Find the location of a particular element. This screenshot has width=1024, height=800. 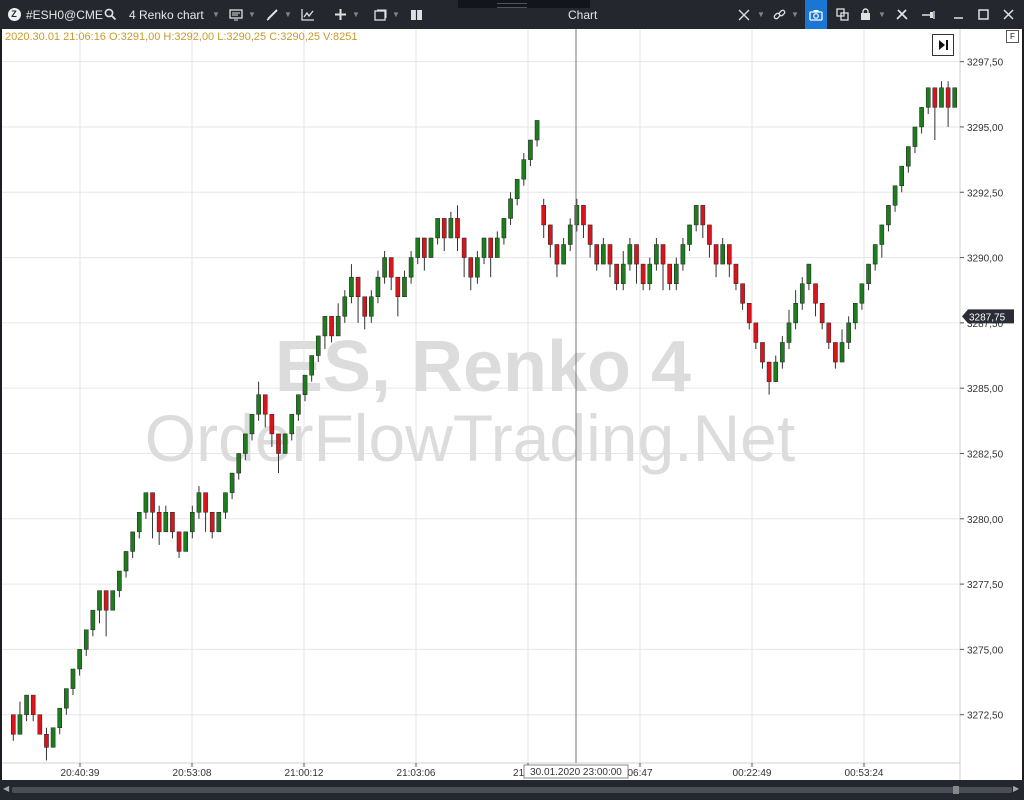

pin-icon is located at coordinates (928, 14).